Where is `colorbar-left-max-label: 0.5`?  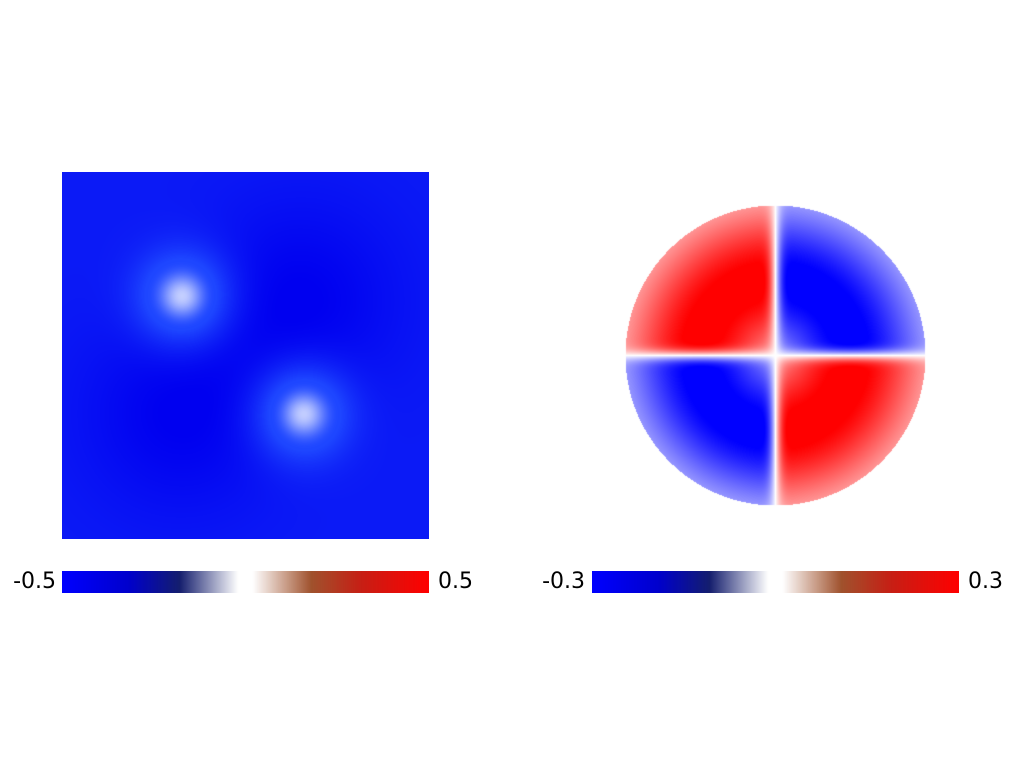 colorbar-left-max-label: 0.5 is located at coordinates (455, 581).